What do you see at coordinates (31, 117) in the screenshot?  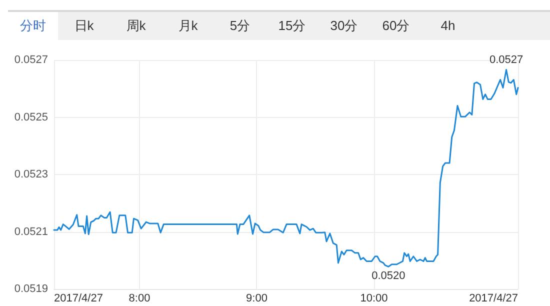 I see `y-tick-label: 0.0525` at bounding box center [31, 117].